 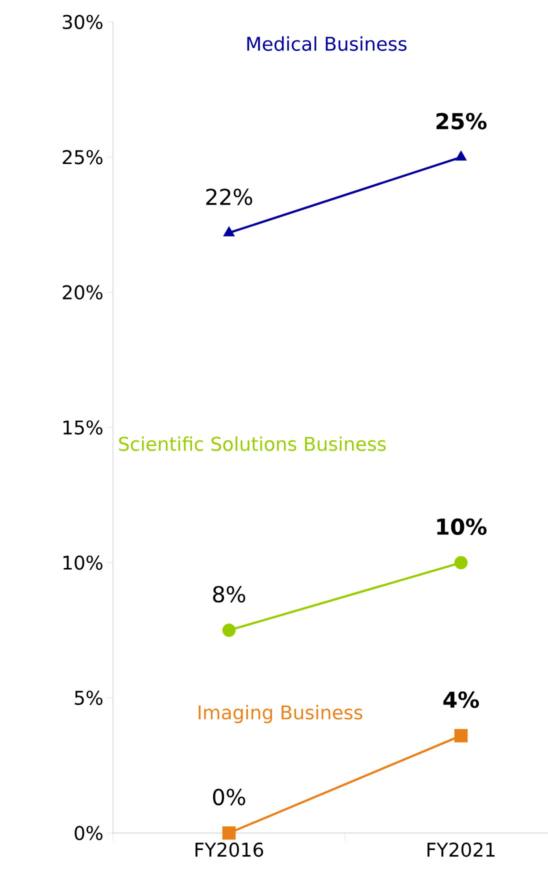 What do you see at coordinates (461, 849) in the screenshot?
I see `x-tick-label: FY2021` at bounding box center [461, 849].